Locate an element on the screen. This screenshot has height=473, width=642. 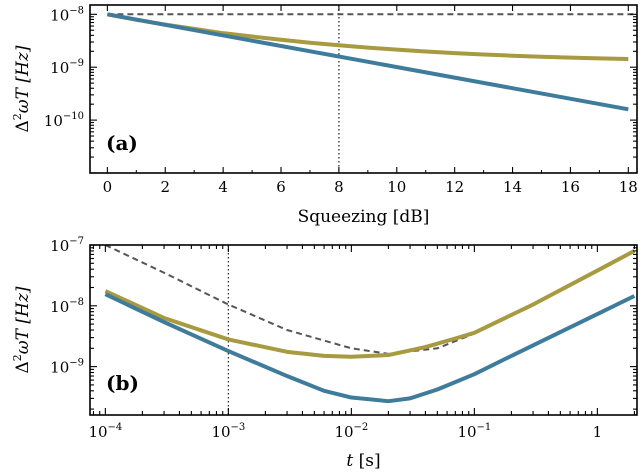
y-tick-label-exponent: −7 is located at coordinates (76, 241).